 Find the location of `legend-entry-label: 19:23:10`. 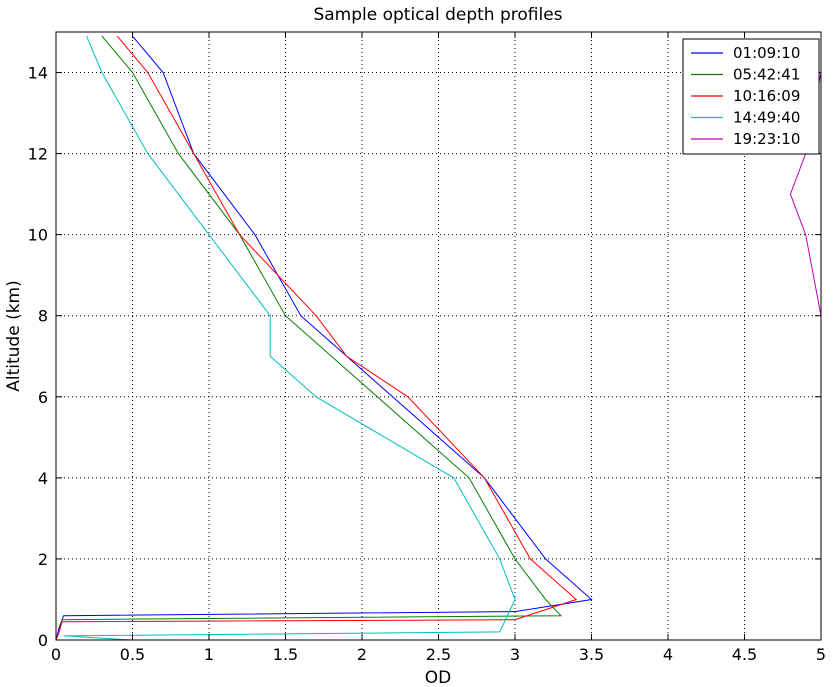

legend-entry-label: 19:23:10 is located at coordinates (766, 139).